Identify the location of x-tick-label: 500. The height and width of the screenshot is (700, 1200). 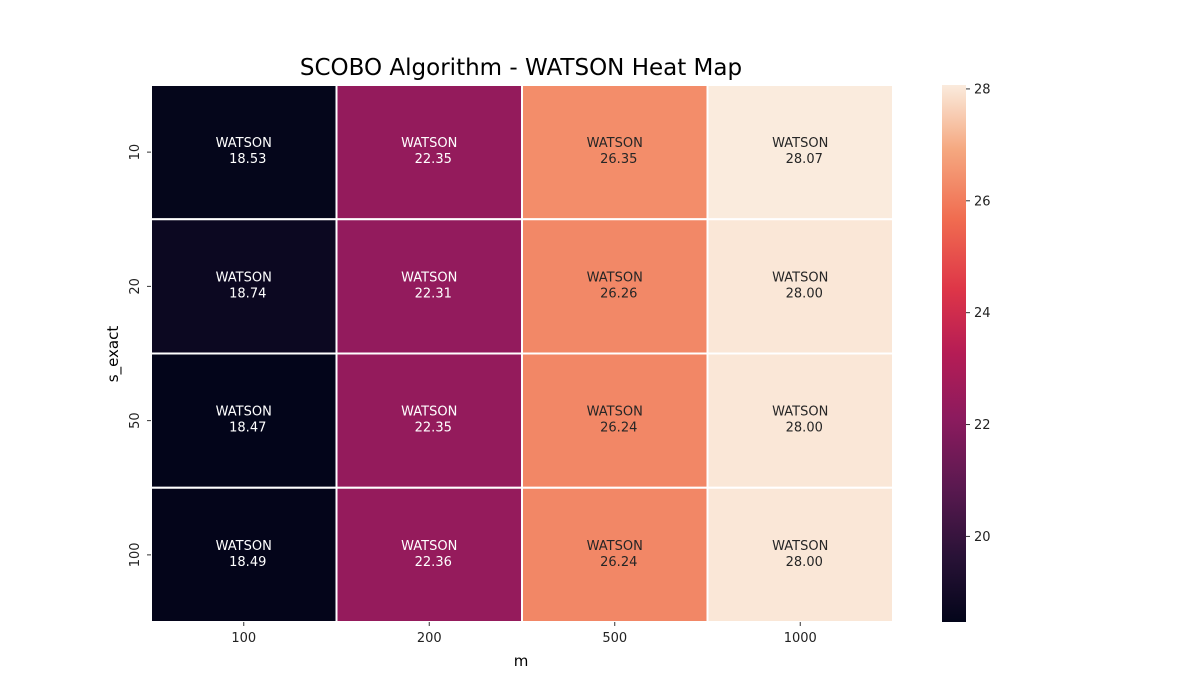
(614, 638).